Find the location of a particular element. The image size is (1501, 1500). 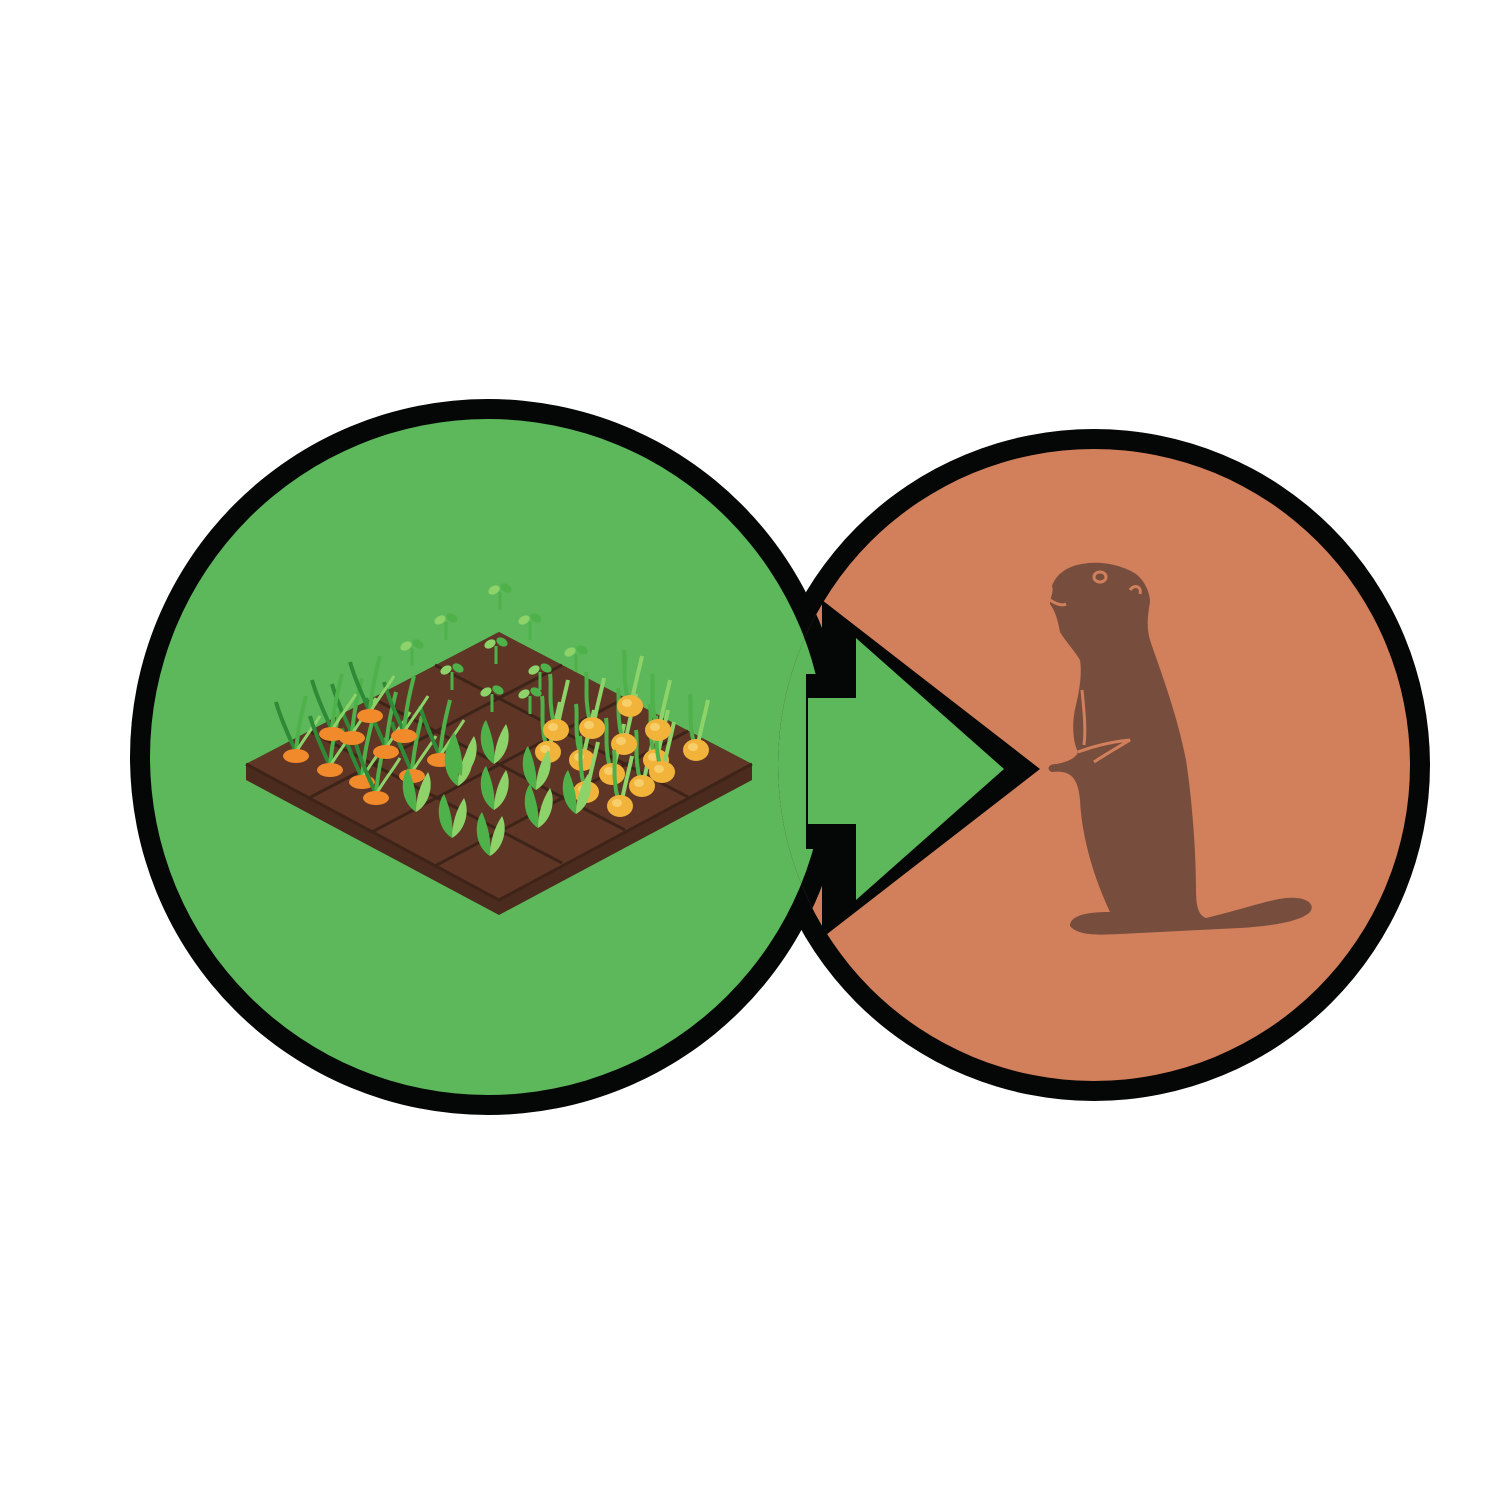

vegetable-garden-icon is located at coordinates (499, 749).